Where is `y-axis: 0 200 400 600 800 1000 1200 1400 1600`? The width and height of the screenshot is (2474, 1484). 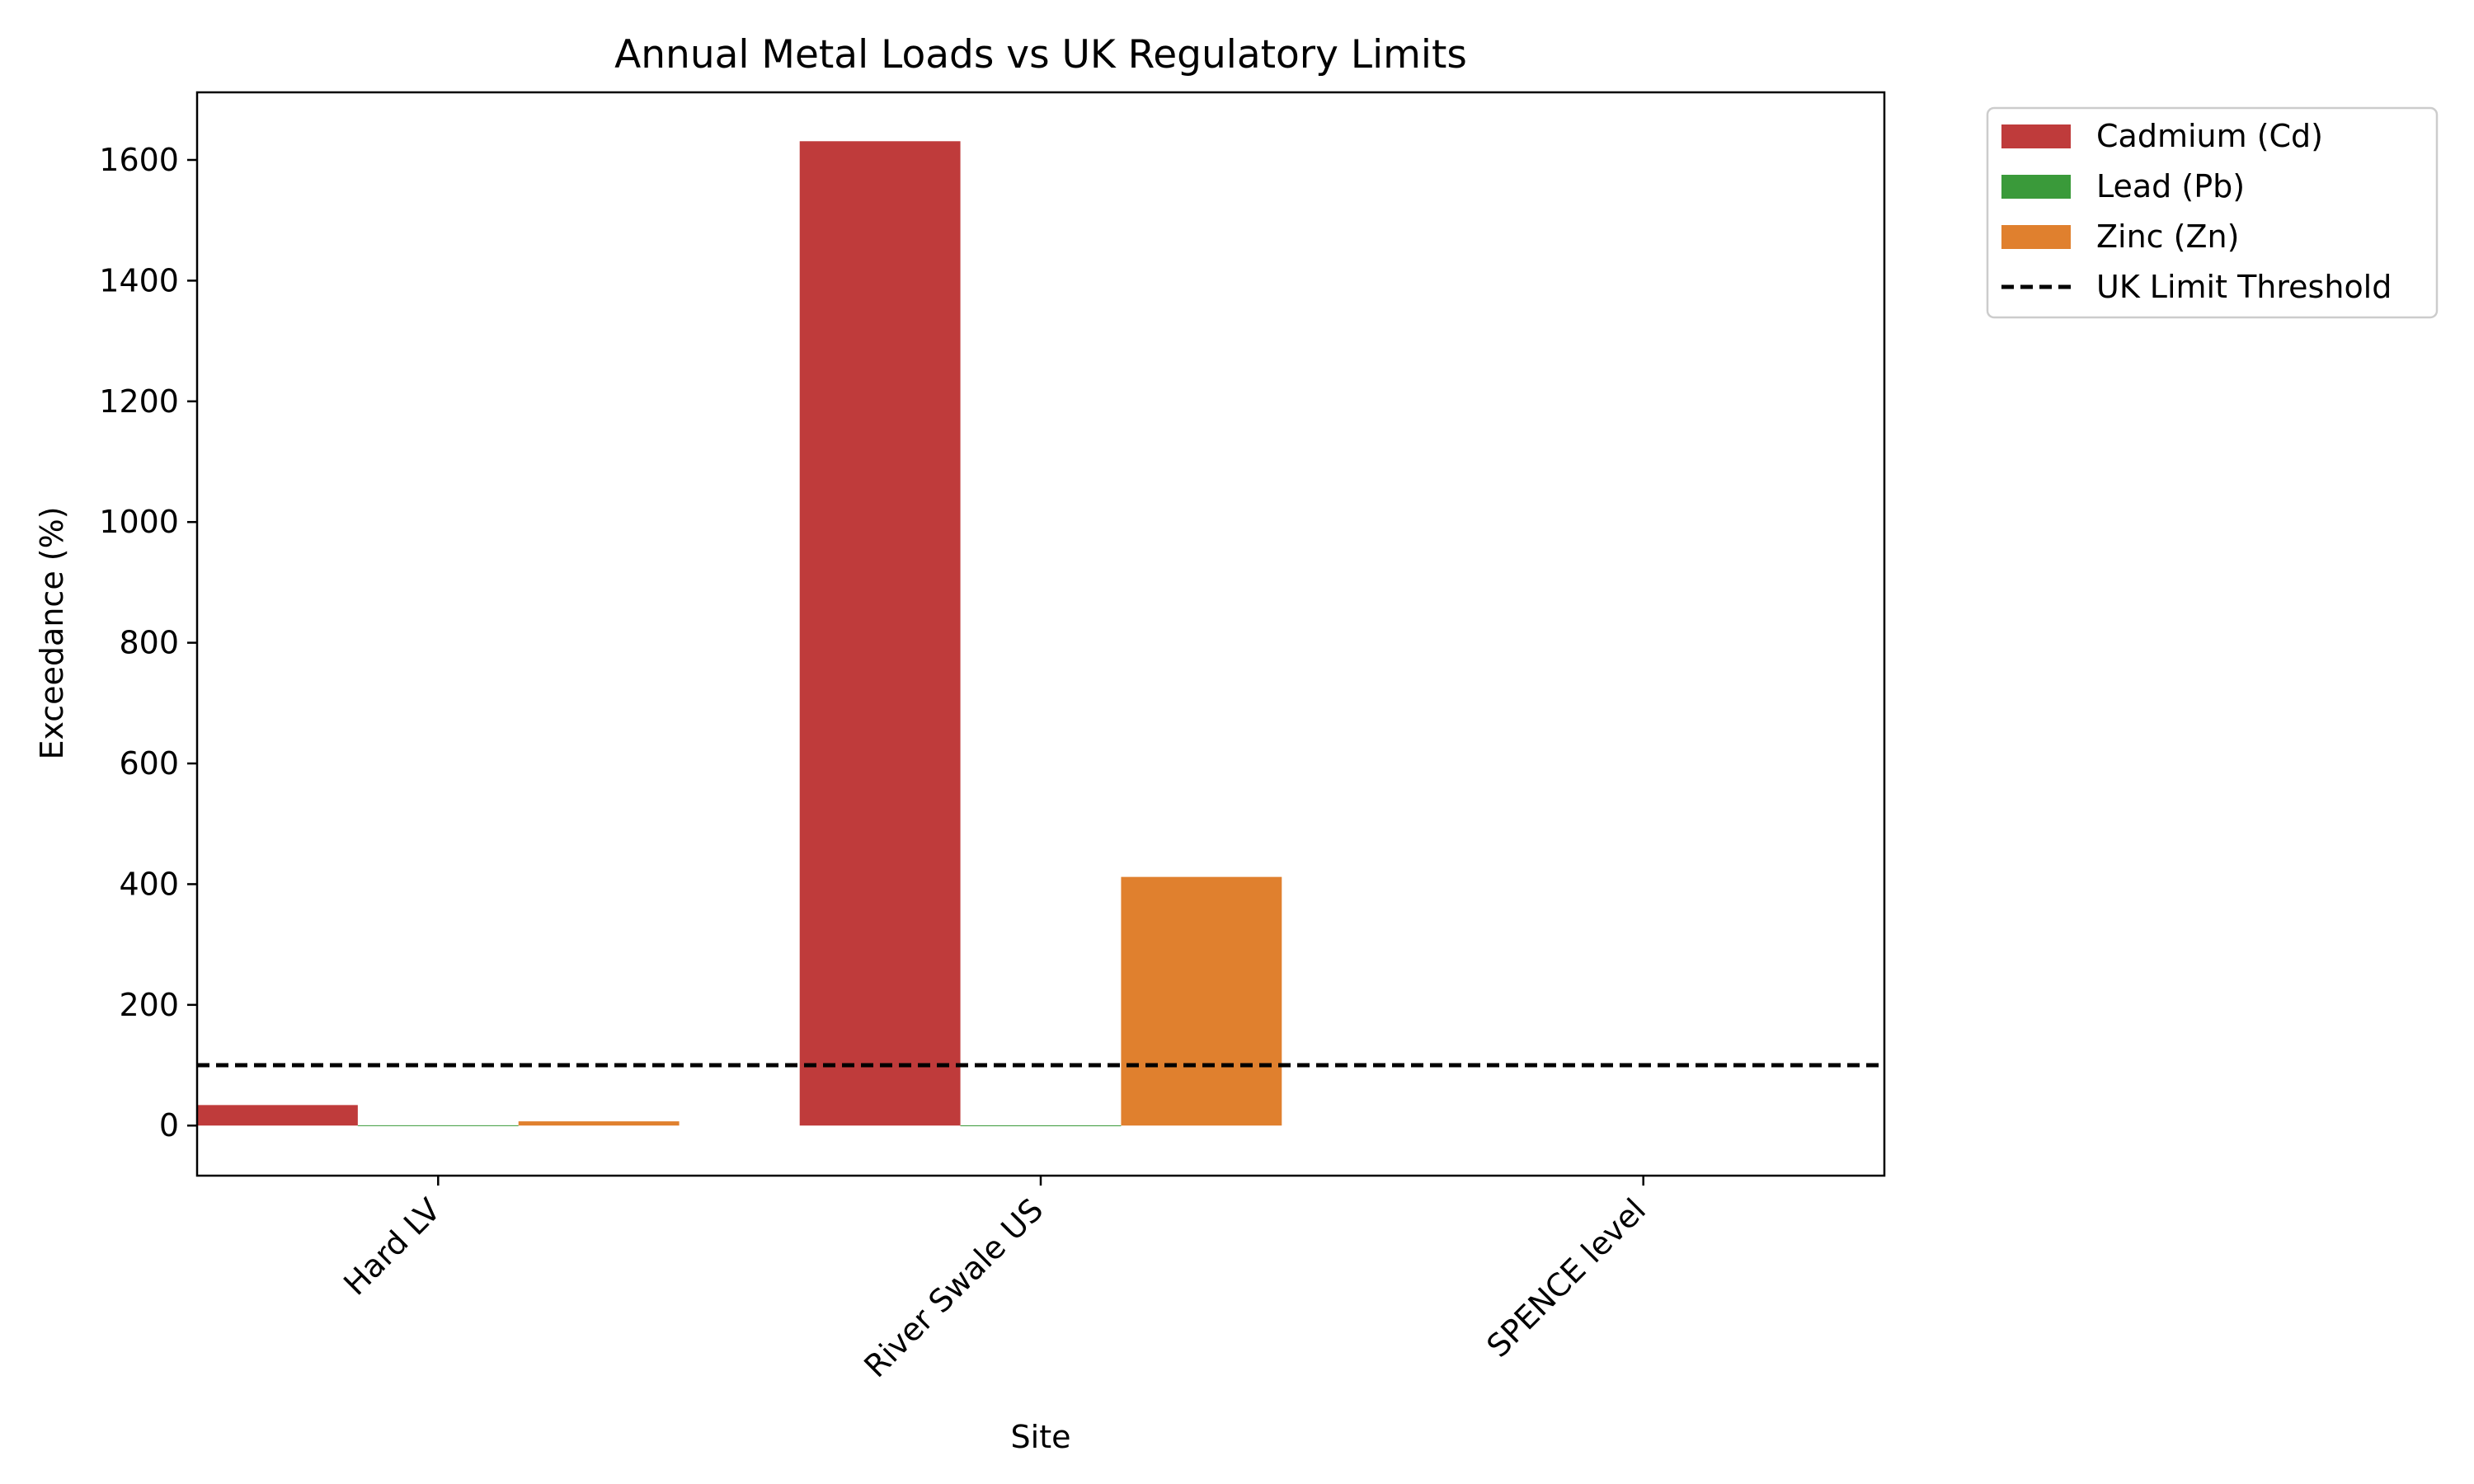 y-axis: 0 200 400 600 800 1000 1200 1400 1600 is located at coordinates (148, 643).